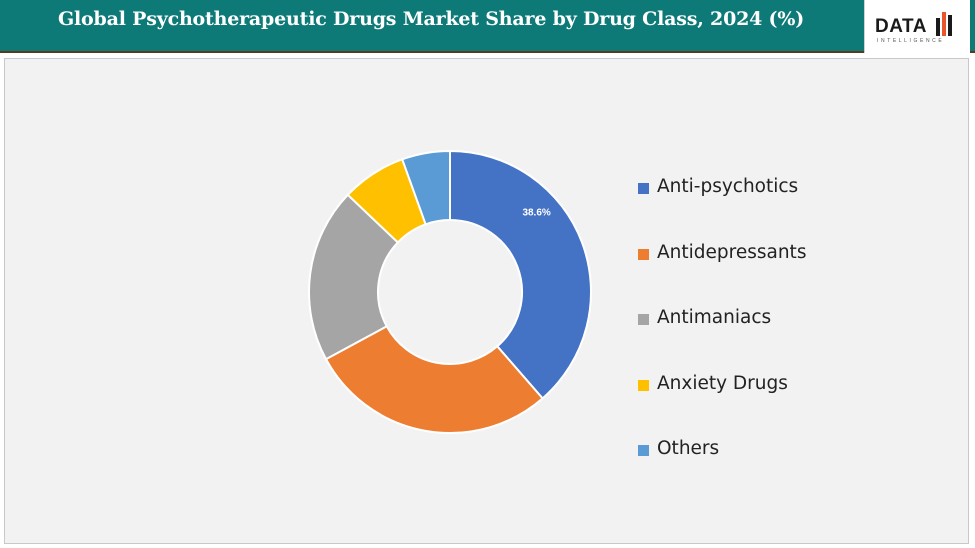  What do you see at coordinates (354, 277) in the screenshot?
I see `slice-antimaniacs` at bounding box center [354, 277].